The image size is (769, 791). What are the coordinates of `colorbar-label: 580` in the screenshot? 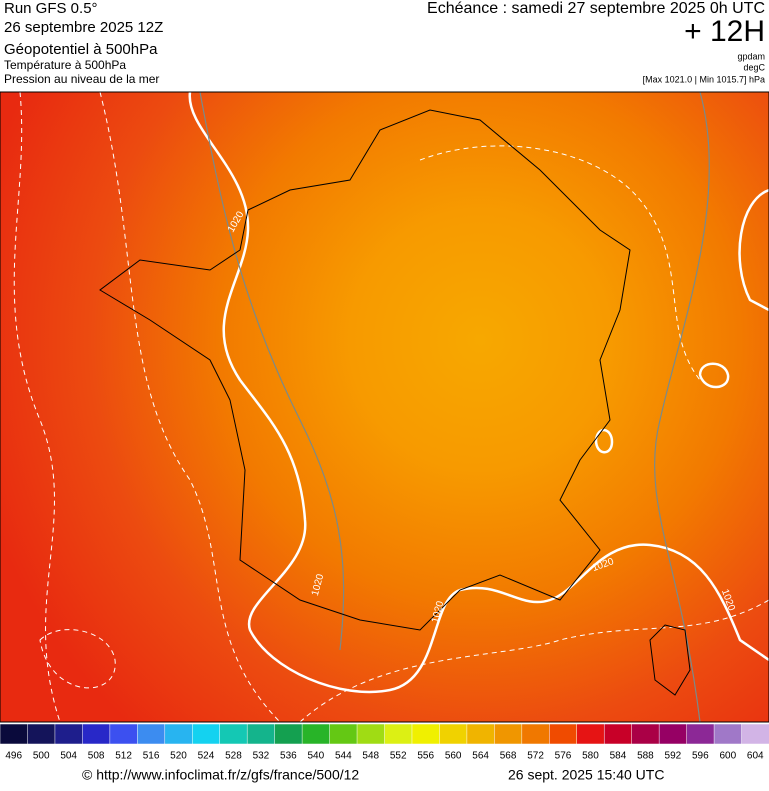 It's located at (590, 756).